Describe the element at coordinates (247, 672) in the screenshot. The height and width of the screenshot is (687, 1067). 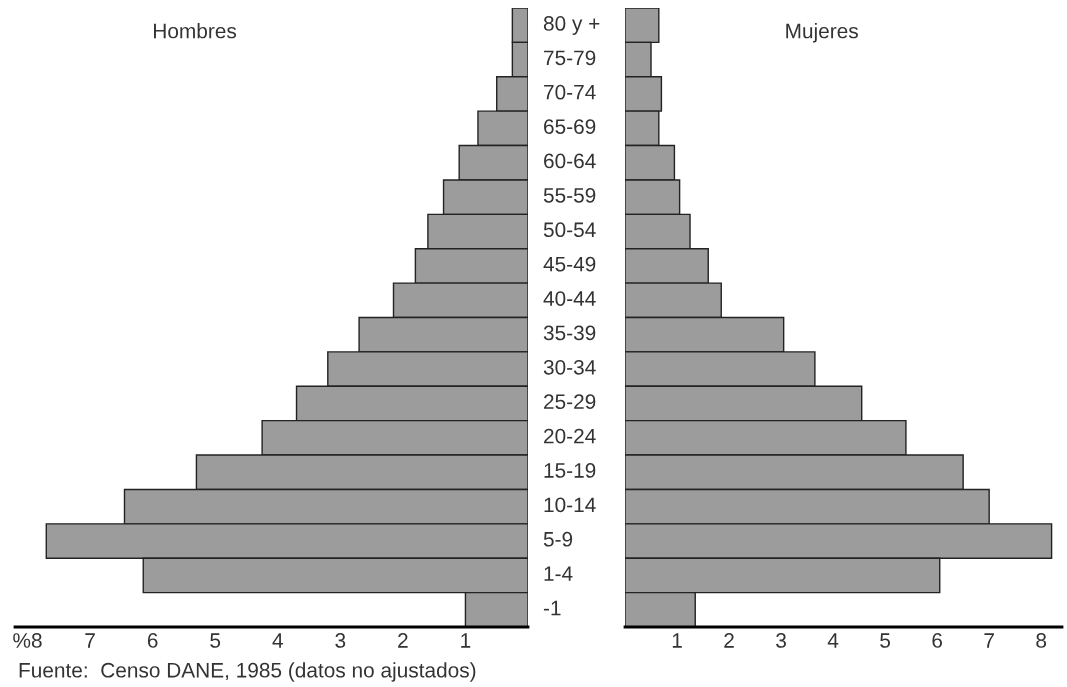
I see `source-note: Fuente: Censo DANE, 1985 (datos no ajustados)` at that location.